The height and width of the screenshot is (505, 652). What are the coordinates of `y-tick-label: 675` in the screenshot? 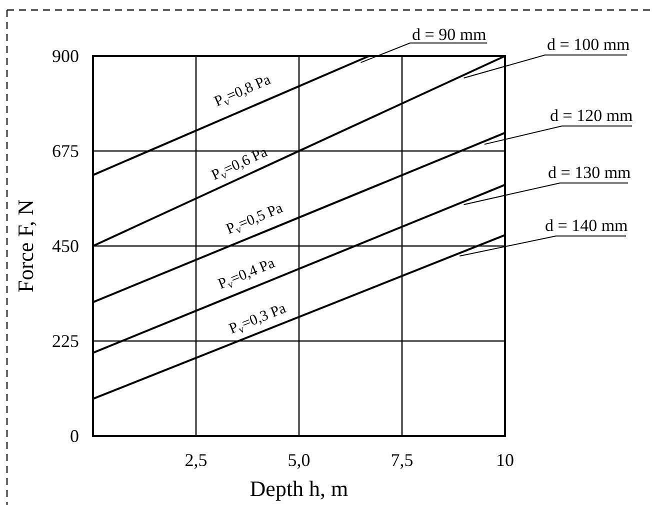 It's located at (65, 151).